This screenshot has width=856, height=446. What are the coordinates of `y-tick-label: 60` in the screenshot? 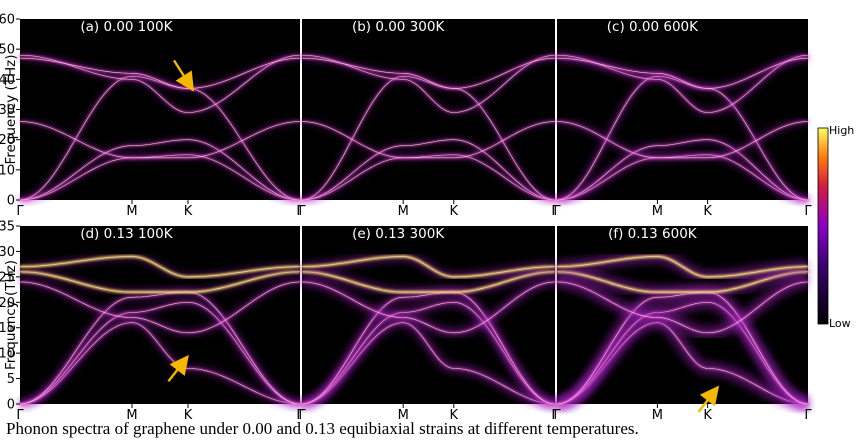 It's located at (7, 20).